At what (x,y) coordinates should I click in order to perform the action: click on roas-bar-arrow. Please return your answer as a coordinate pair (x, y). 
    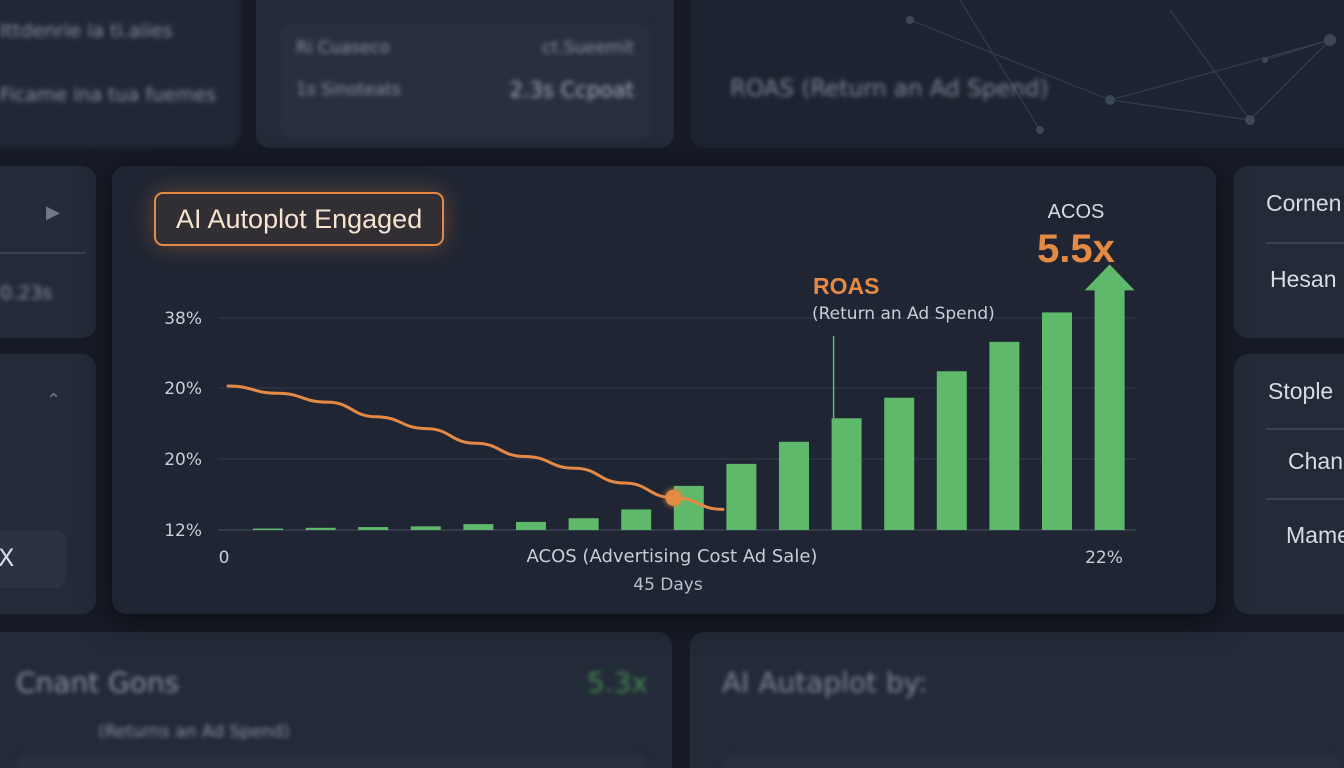
    Looking at the image, I should click on (1109, 397).